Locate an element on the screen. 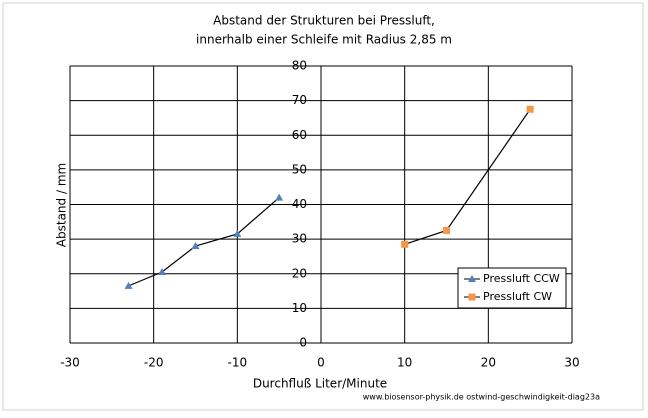 Image resolution: width=648 pixels, height=418 pixels. legend-label: Pressluft CCW is located at coordinates (521, 278).